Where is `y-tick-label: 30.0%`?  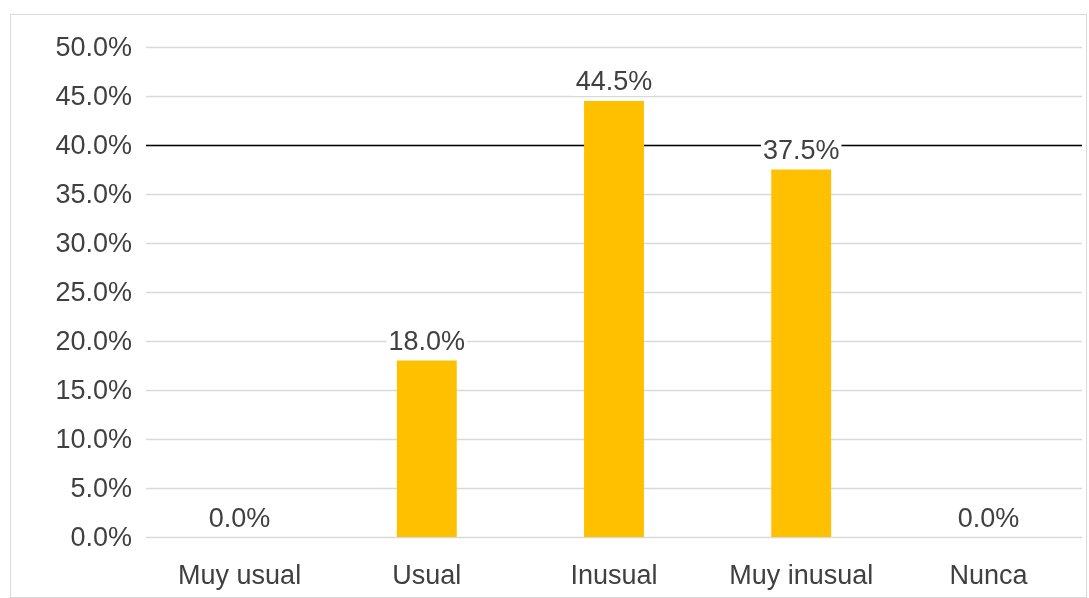
y-tick-label: 30.0% is located at coordinates (93, 243).